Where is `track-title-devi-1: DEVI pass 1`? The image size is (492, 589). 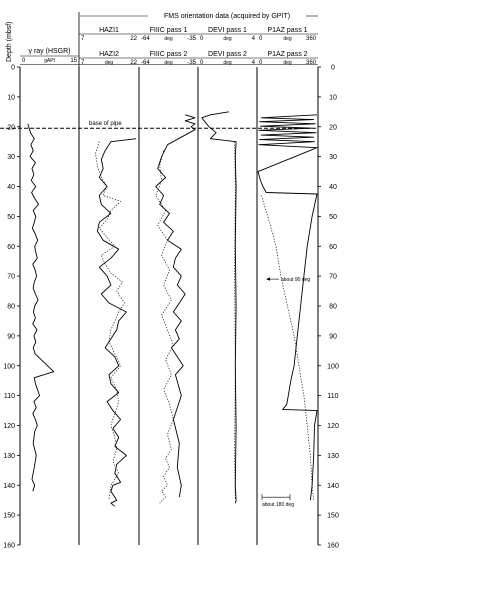
track-title-devi-1: DEVI pass 1 is located at coordinates (227, 30).